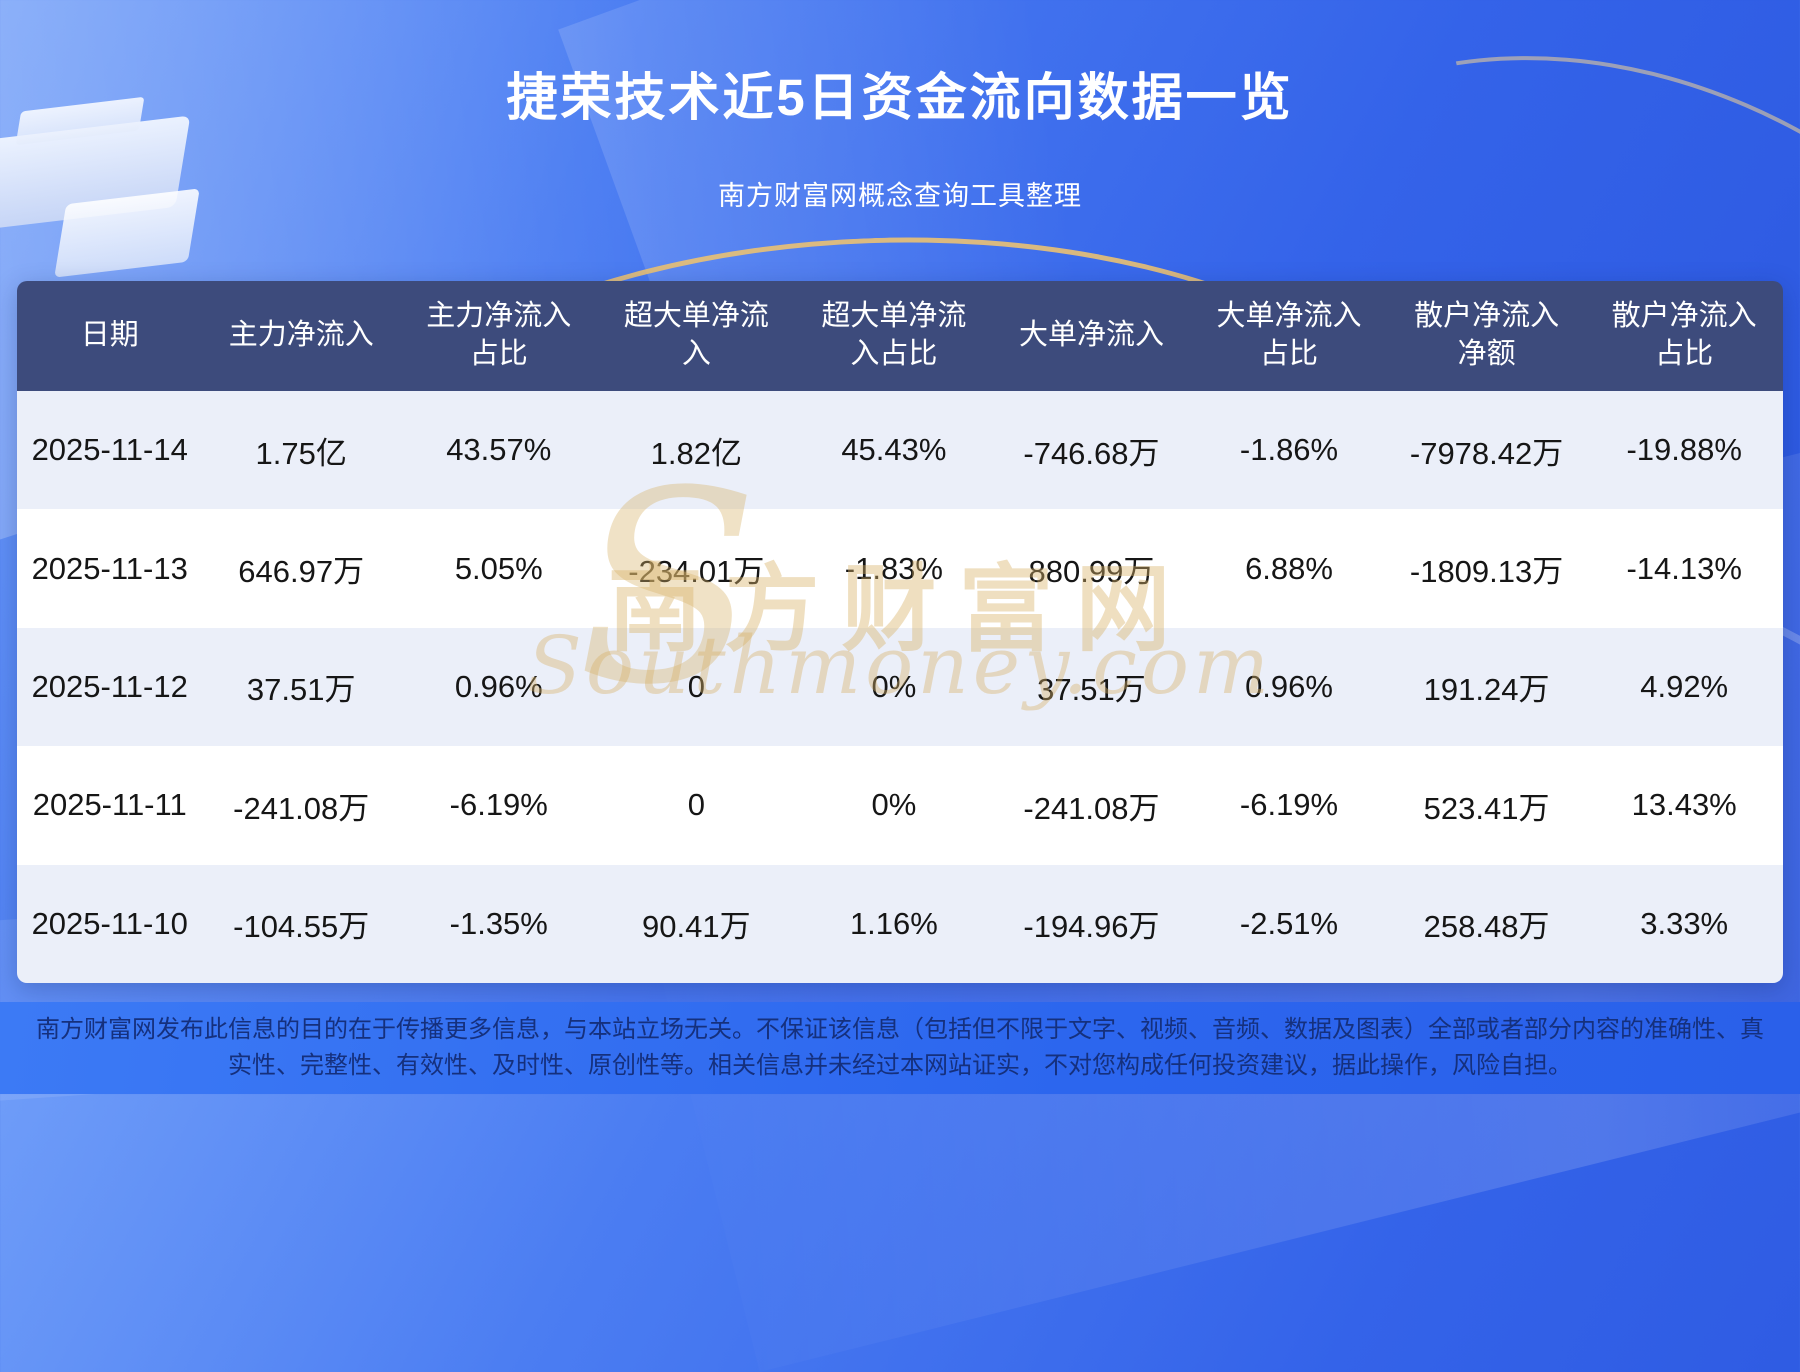 This screenshot has width=1800, height=1372. I want to click on value-cell: 1.75亿, so click(301, 450).